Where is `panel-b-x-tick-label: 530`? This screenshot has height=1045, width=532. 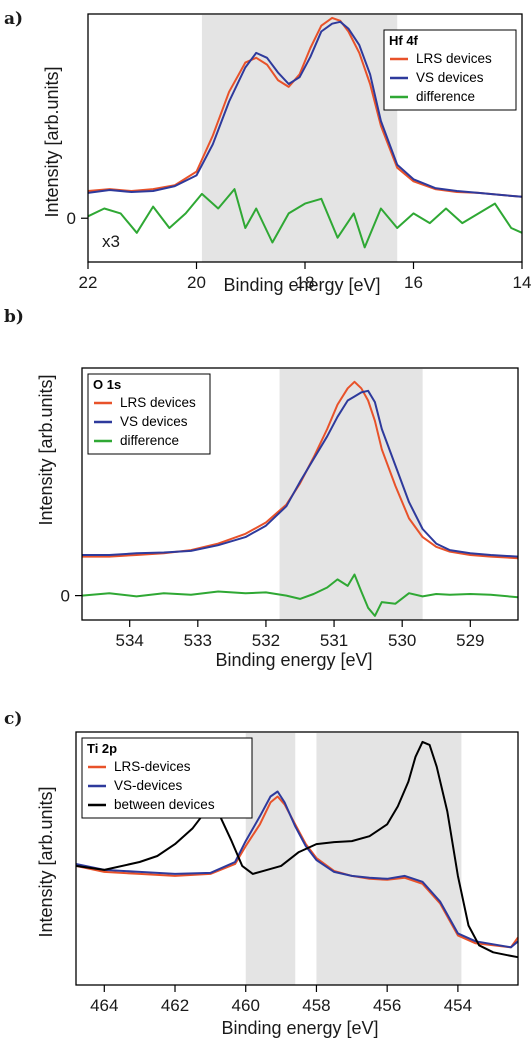
panel-b-x-tick-label: 530 is located at coordinates (402, 640).